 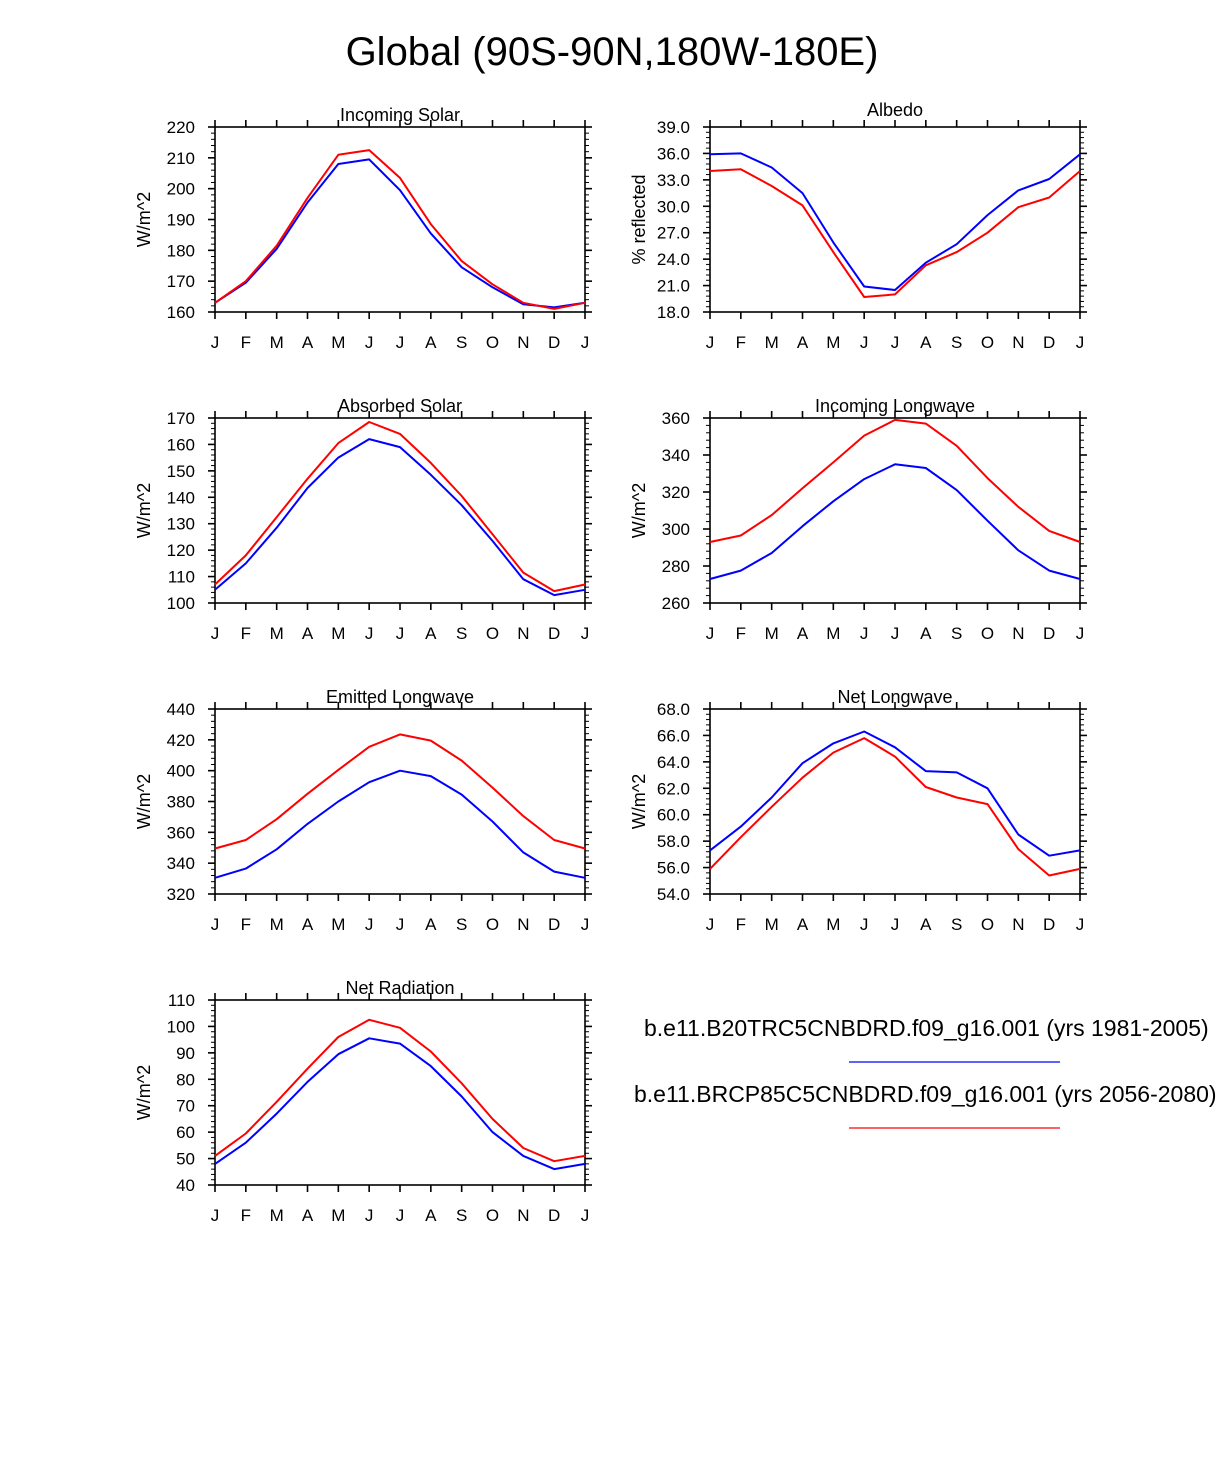 What do you see at coordinates (181, 220) in the screenshot?
I see `y-tick-label: 190` at bounding box center [181, 220].